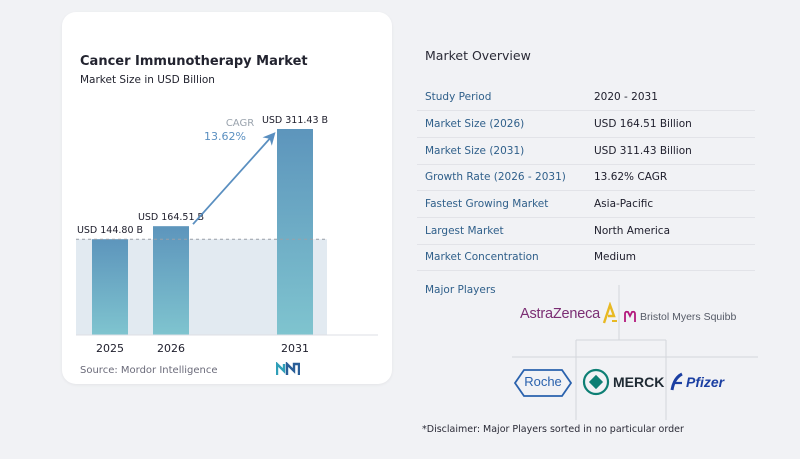 The image size is (800, 459). I want to click on overview-row: Market Size (2026) USD 164.51 Billion, so click(586, 124).